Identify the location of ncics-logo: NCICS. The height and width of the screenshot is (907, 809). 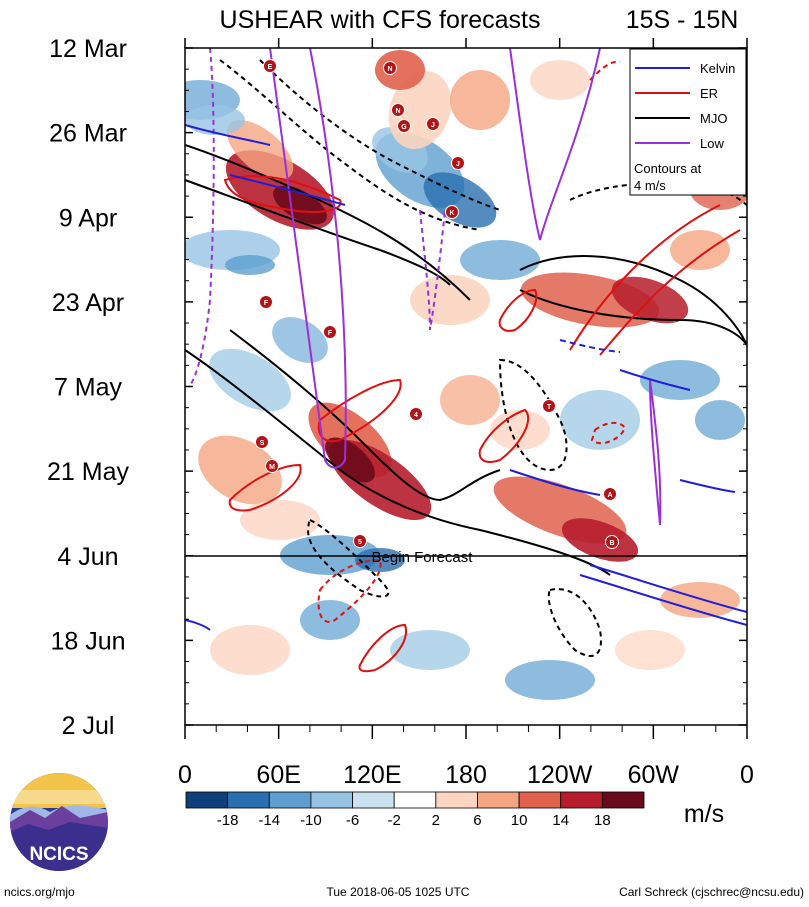
(59, 822).